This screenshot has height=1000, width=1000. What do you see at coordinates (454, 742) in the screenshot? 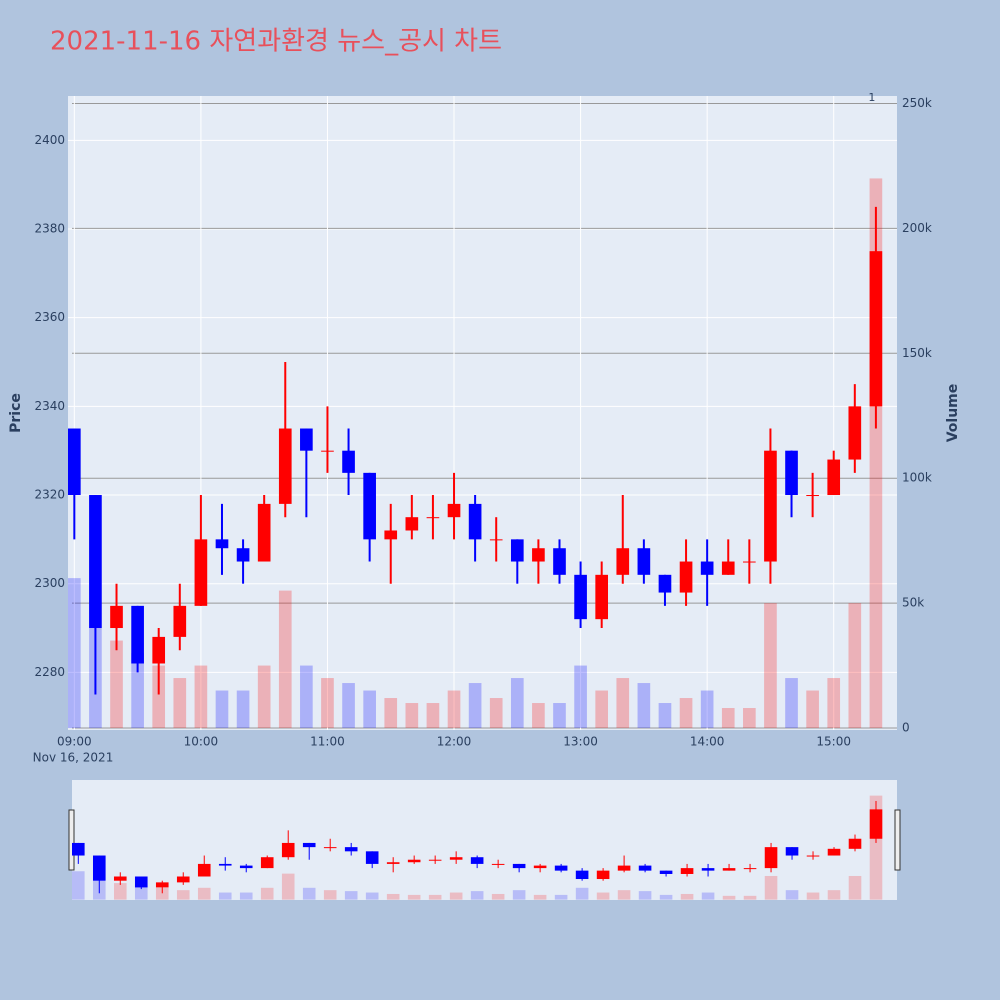
I see `x-tick-label: 12:00` at bounding box center [454, 742].